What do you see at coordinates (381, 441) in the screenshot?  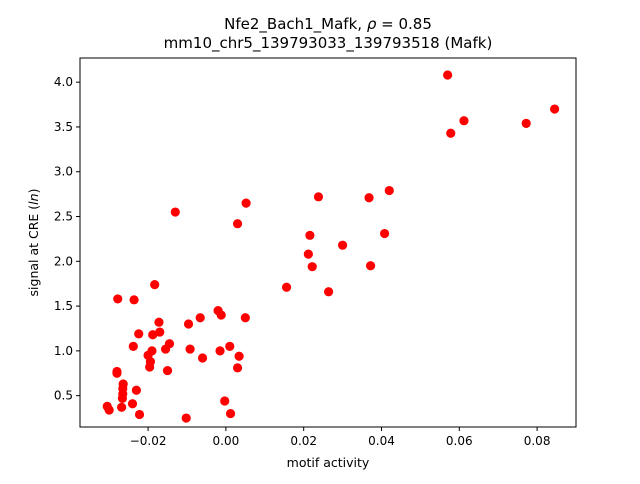 I see `x-tick-label-3: 0.04` at bounding box center [381, 441].